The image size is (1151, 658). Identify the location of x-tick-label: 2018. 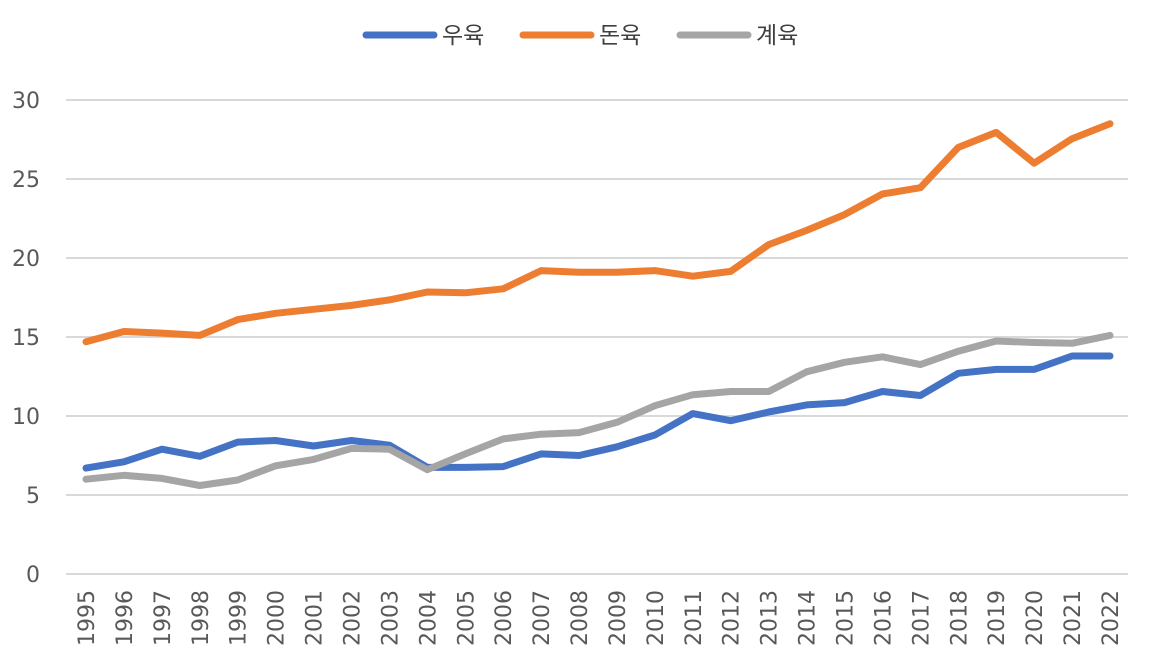
(959, 618).